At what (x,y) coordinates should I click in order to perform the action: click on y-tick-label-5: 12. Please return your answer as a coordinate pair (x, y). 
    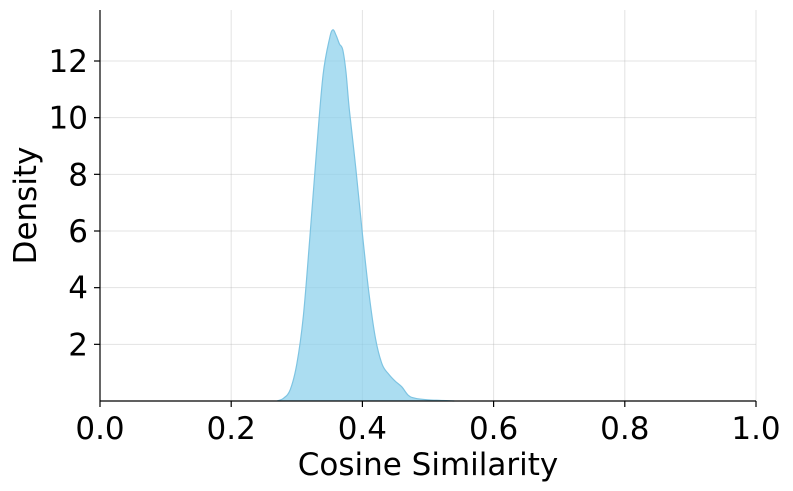
    Looking at the image, I should click on (68, 62).